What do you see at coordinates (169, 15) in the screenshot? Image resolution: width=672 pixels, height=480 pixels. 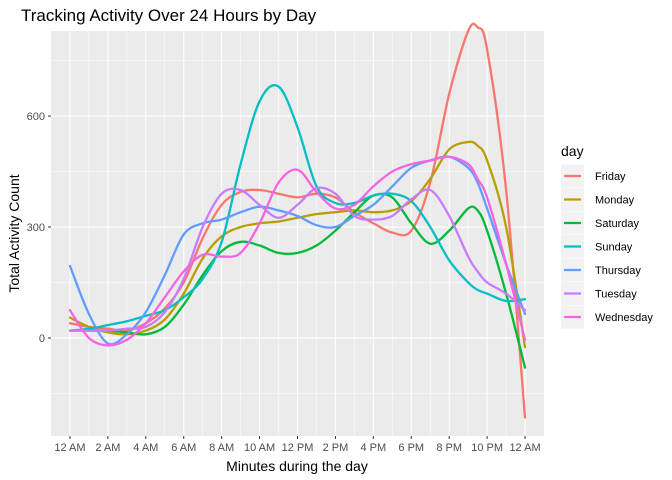 I see `chart-title: Tracking Activity Over 24 Hours by Day` at bounding box center [169, 15].